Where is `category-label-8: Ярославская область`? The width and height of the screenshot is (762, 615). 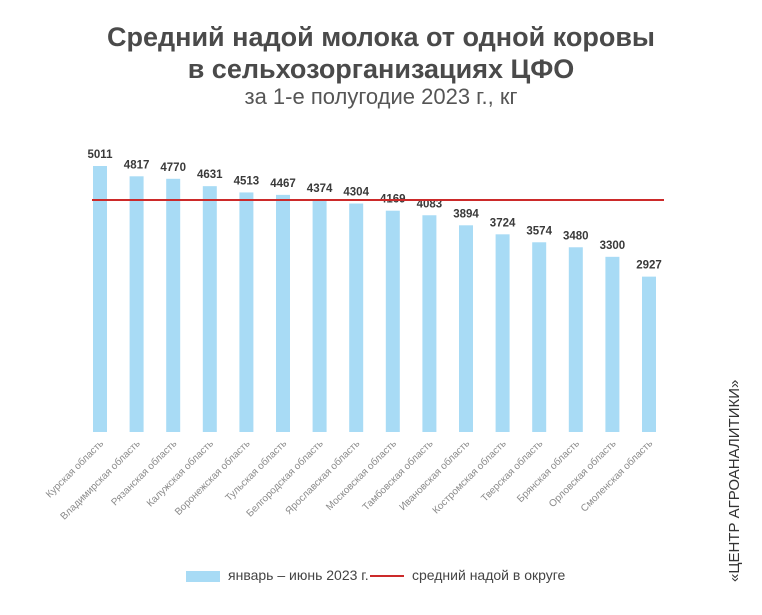
category-label-8: Ярославская область is located at coordinates (322, 477).